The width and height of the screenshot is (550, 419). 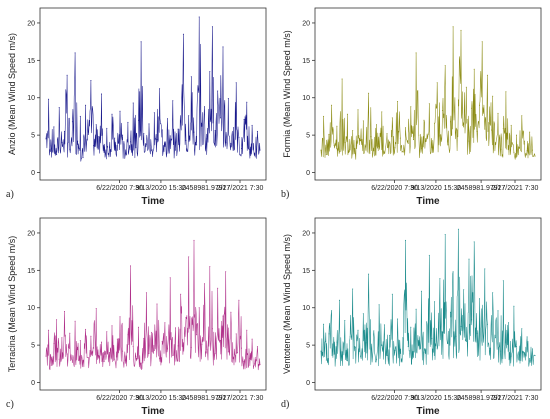 I want to click on x-tick-label: 6/22/2020 7:30, so click(x=394, y=188).